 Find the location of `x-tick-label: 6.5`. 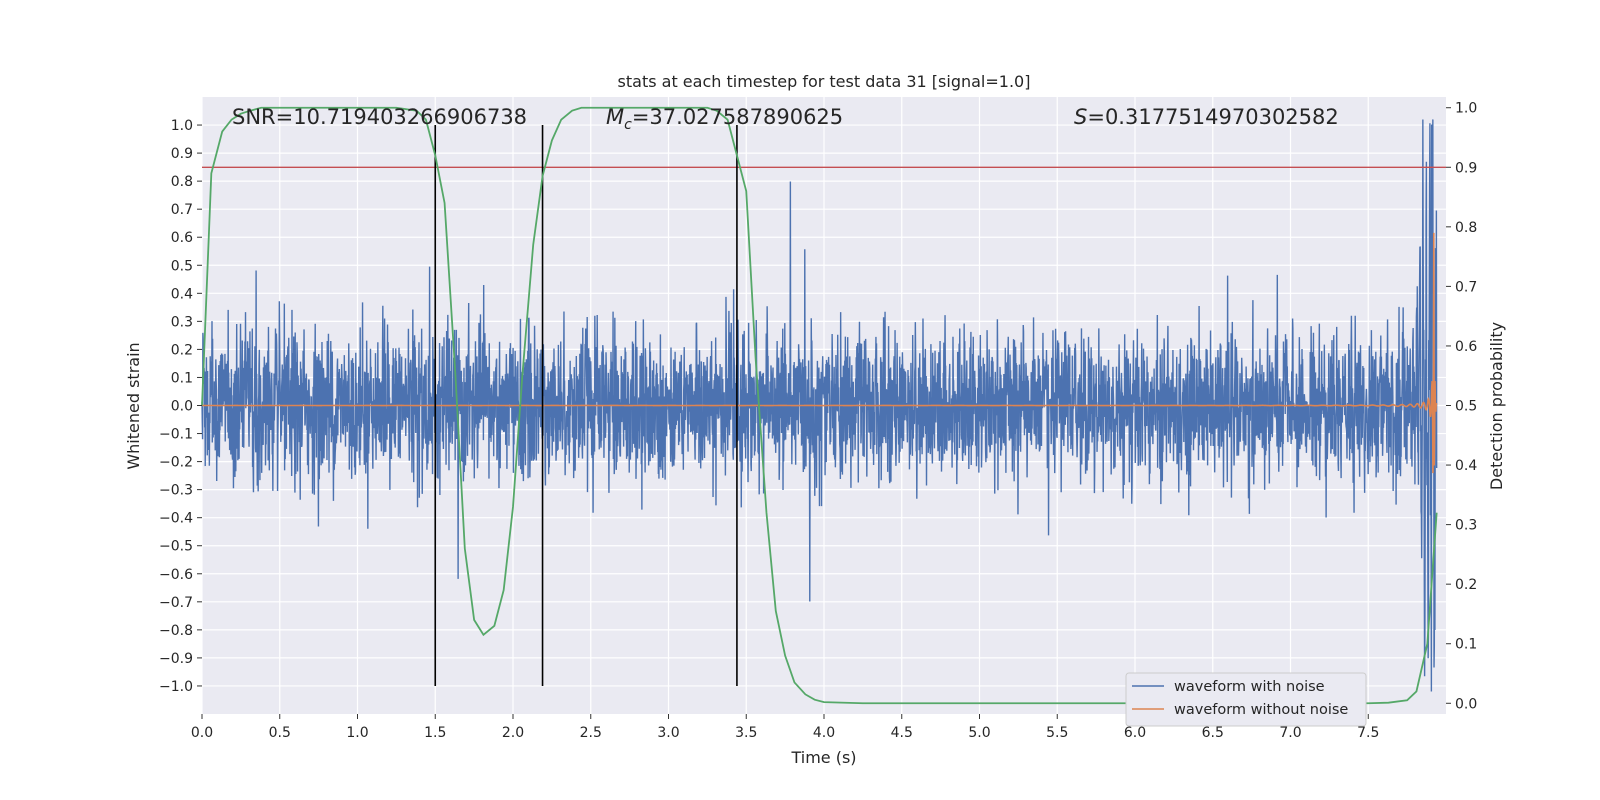

x-tick-label: 6.5 is located at coordinates (1213, 733).